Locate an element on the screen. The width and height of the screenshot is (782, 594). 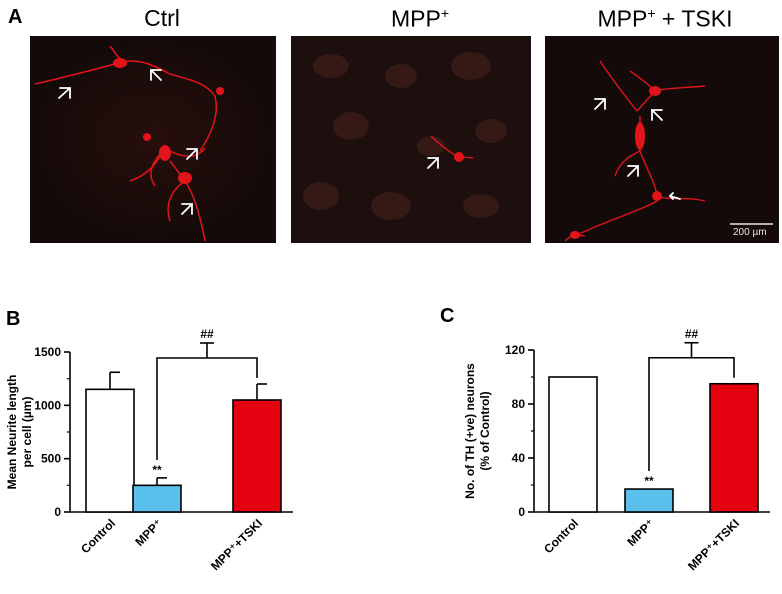
y-axis-title-line1: No. of TH (+ve) neurons is located at coordinates (470, 431).